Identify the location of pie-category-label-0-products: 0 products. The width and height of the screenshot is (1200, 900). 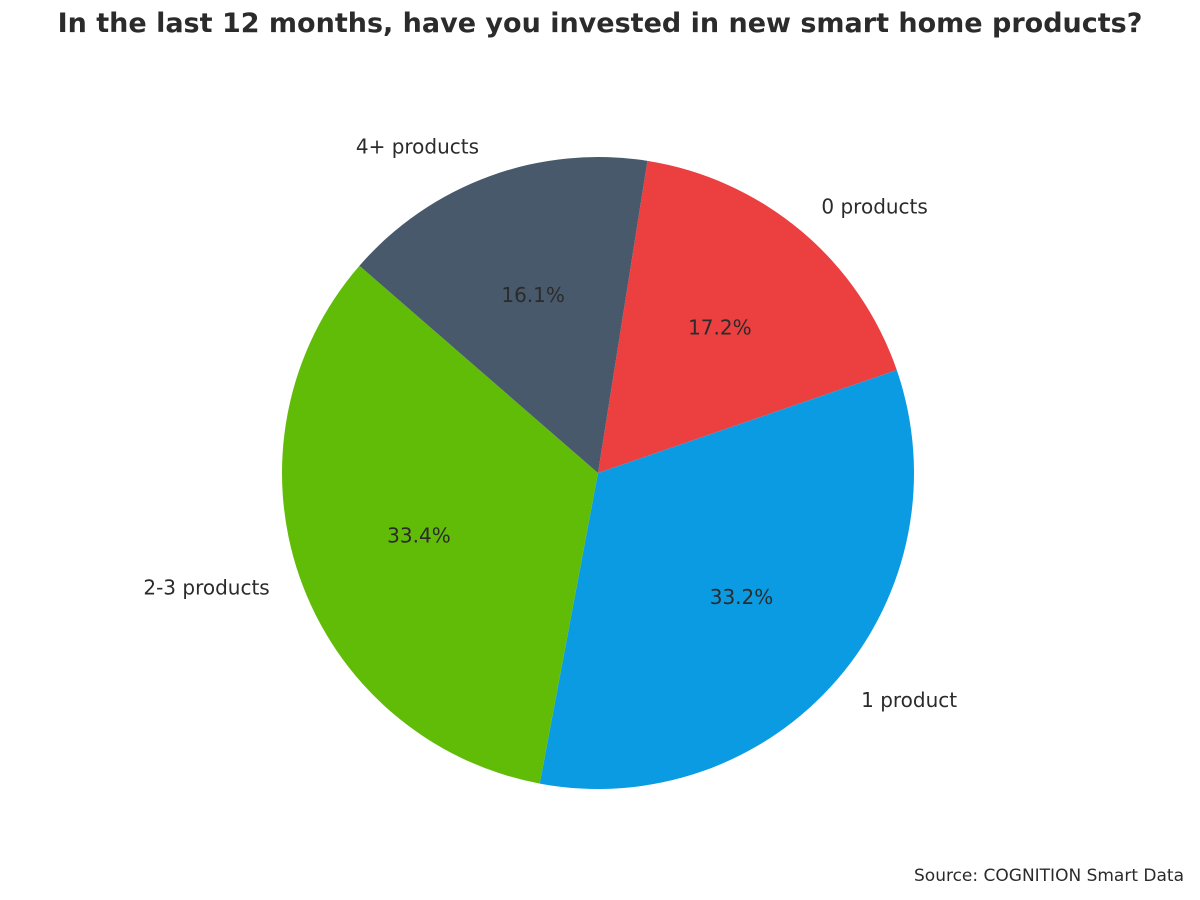
(874, 207).